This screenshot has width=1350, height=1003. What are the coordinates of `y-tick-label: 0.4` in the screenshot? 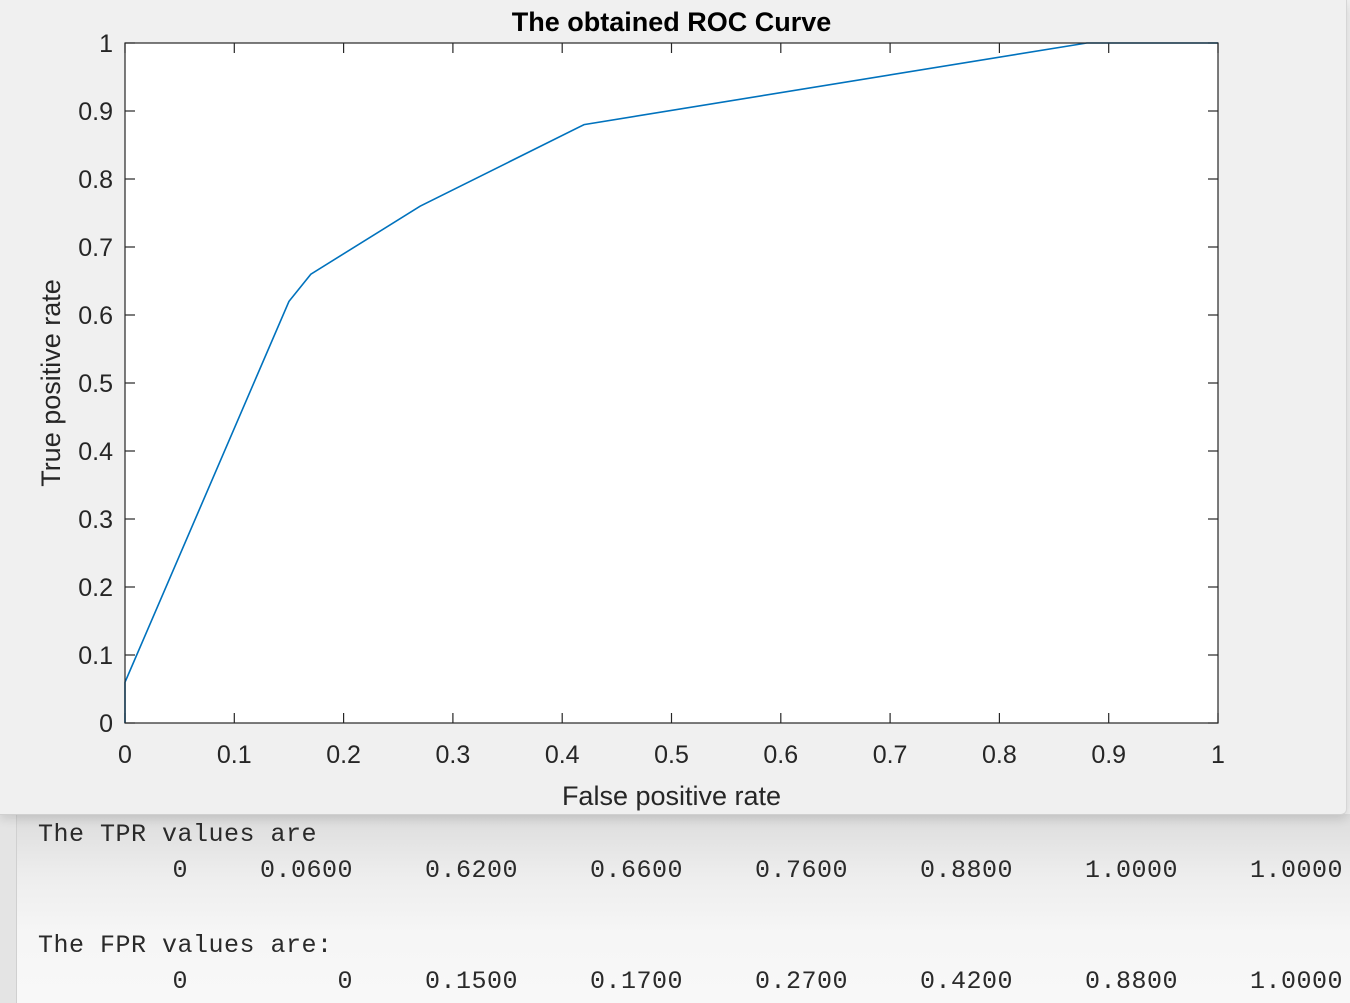 It's located at (95, 452).